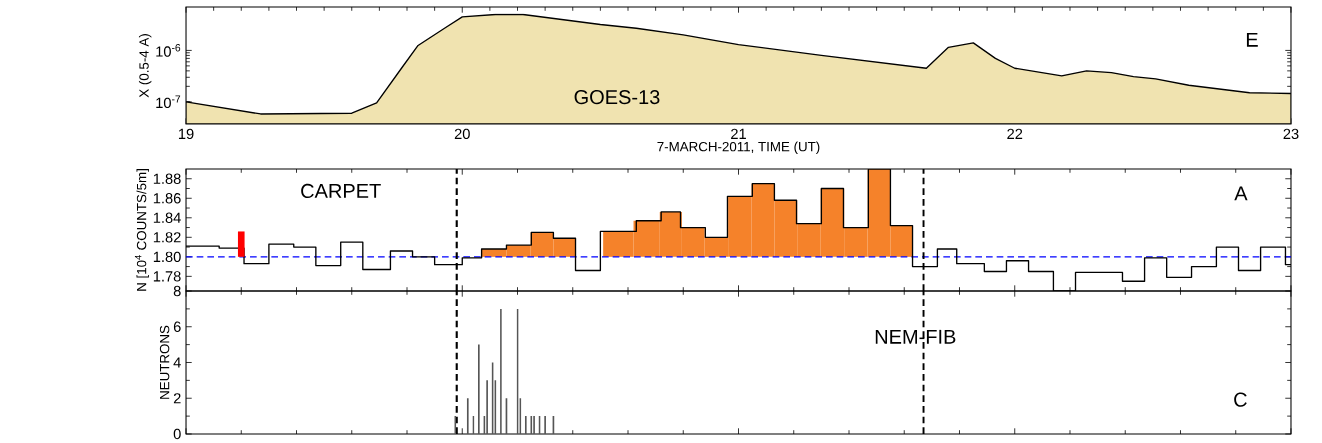  I want to click on y-tick-label: 1.84, so click(167, 217).